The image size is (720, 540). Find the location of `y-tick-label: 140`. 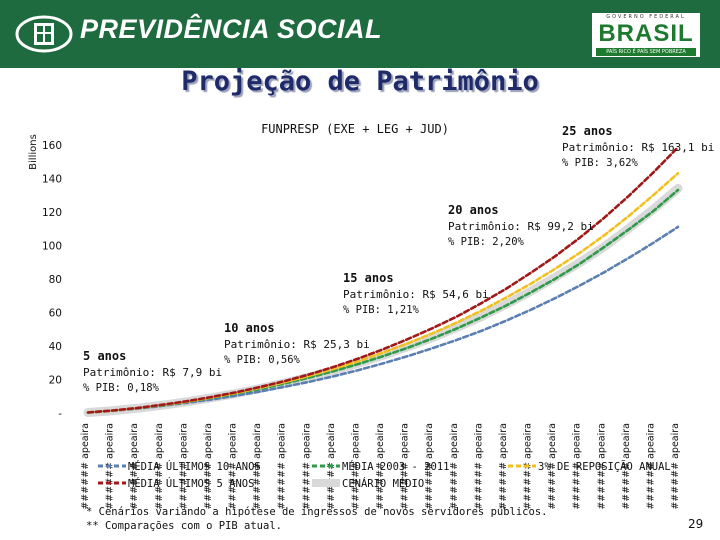

y-tick-label: 140 is located at coordinates (52, 179).